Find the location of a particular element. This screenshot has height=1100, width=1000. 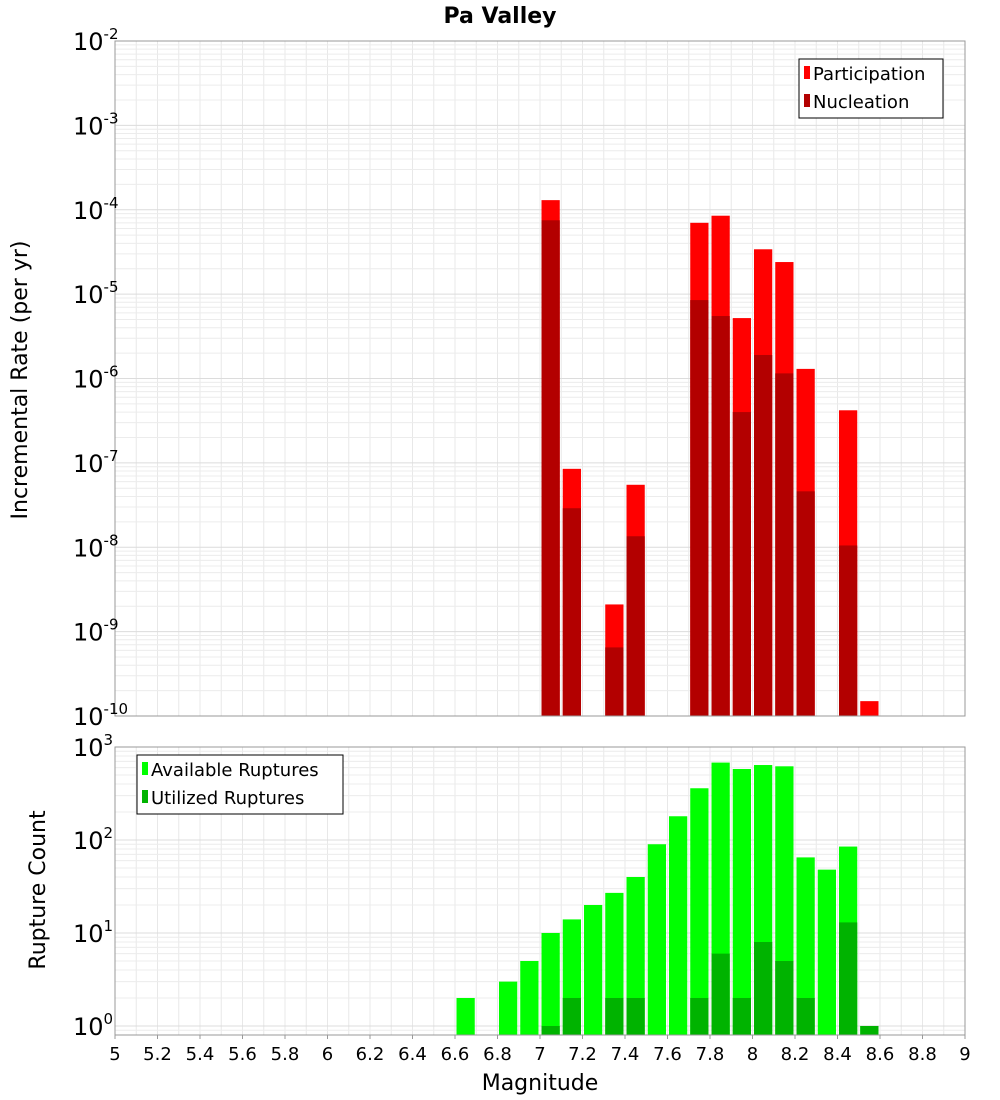

y-tick-label: 10⁻¹⁰ is located at coordinates (100, 715).